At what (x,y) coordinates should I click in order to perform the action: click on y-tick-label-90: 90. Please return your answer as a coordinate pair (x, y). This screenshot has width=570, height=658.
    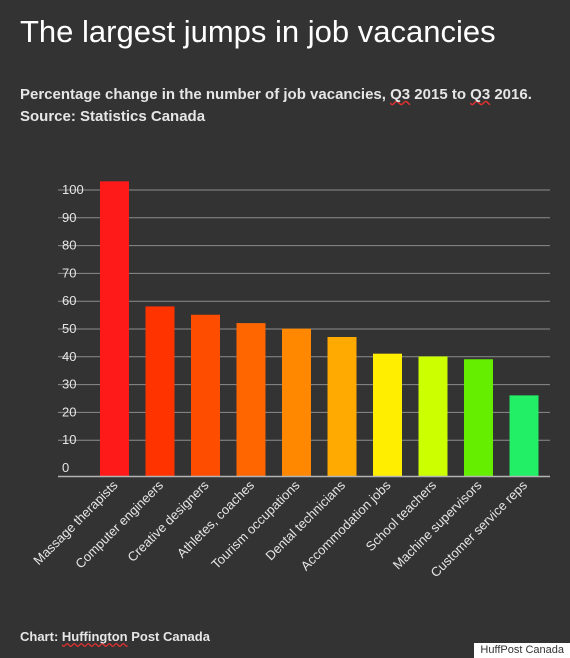
    Looking at the image, I should click on (69, 217).